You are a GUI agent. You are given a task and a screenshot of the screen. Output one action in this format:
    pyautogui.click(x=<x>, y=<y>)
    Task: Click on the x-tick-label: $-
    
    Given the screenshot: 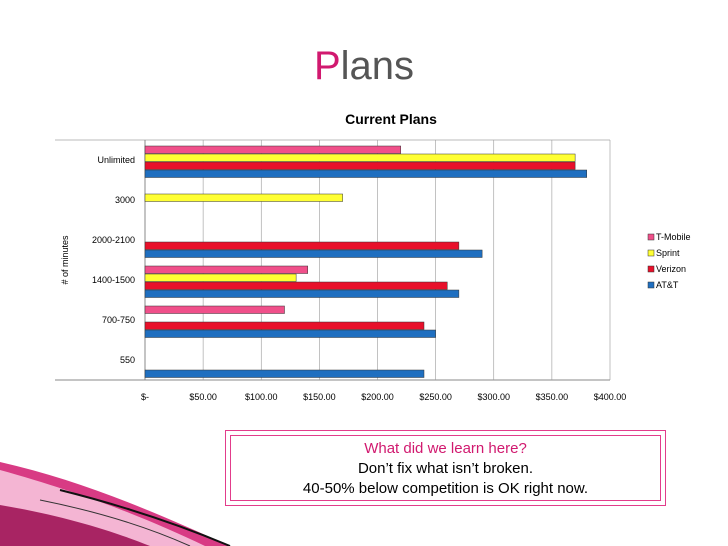 What is the action you would take?
    pyautogui.click(x=145, y=397)
    